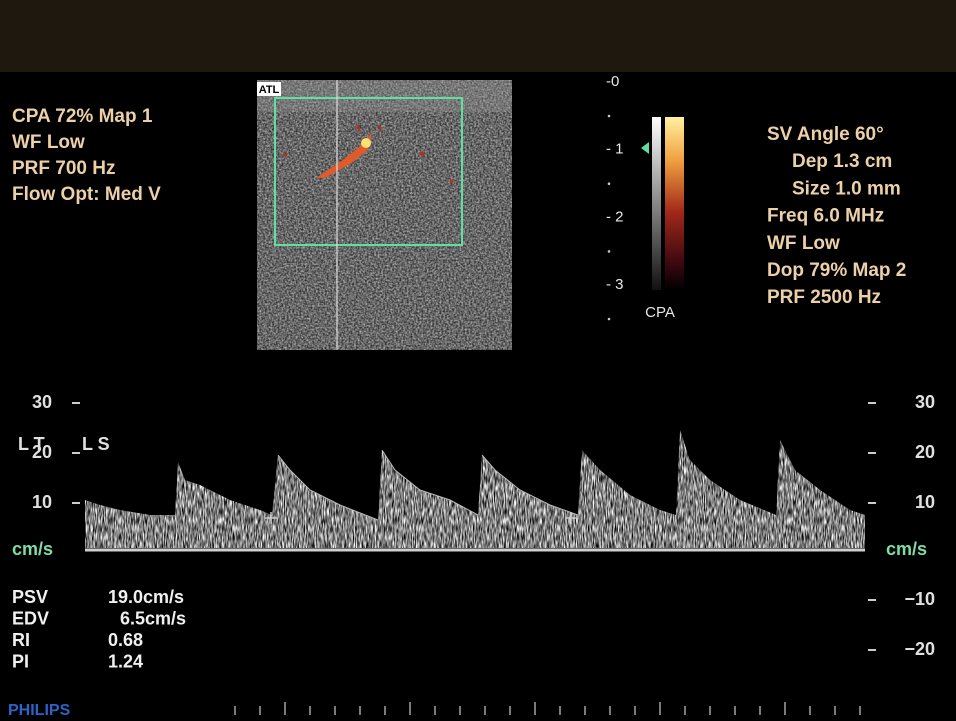 The image size is (956, 721). I want to click on atl-logo: ATL, so click(269, 90).